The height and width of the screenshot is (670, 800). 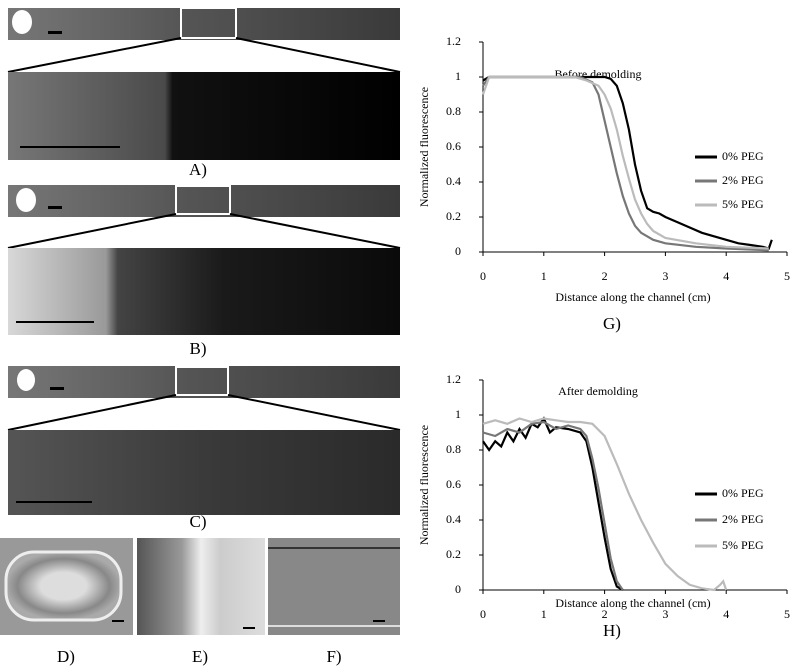 I want to click on micrograph-c, so click(x=204, y=440).